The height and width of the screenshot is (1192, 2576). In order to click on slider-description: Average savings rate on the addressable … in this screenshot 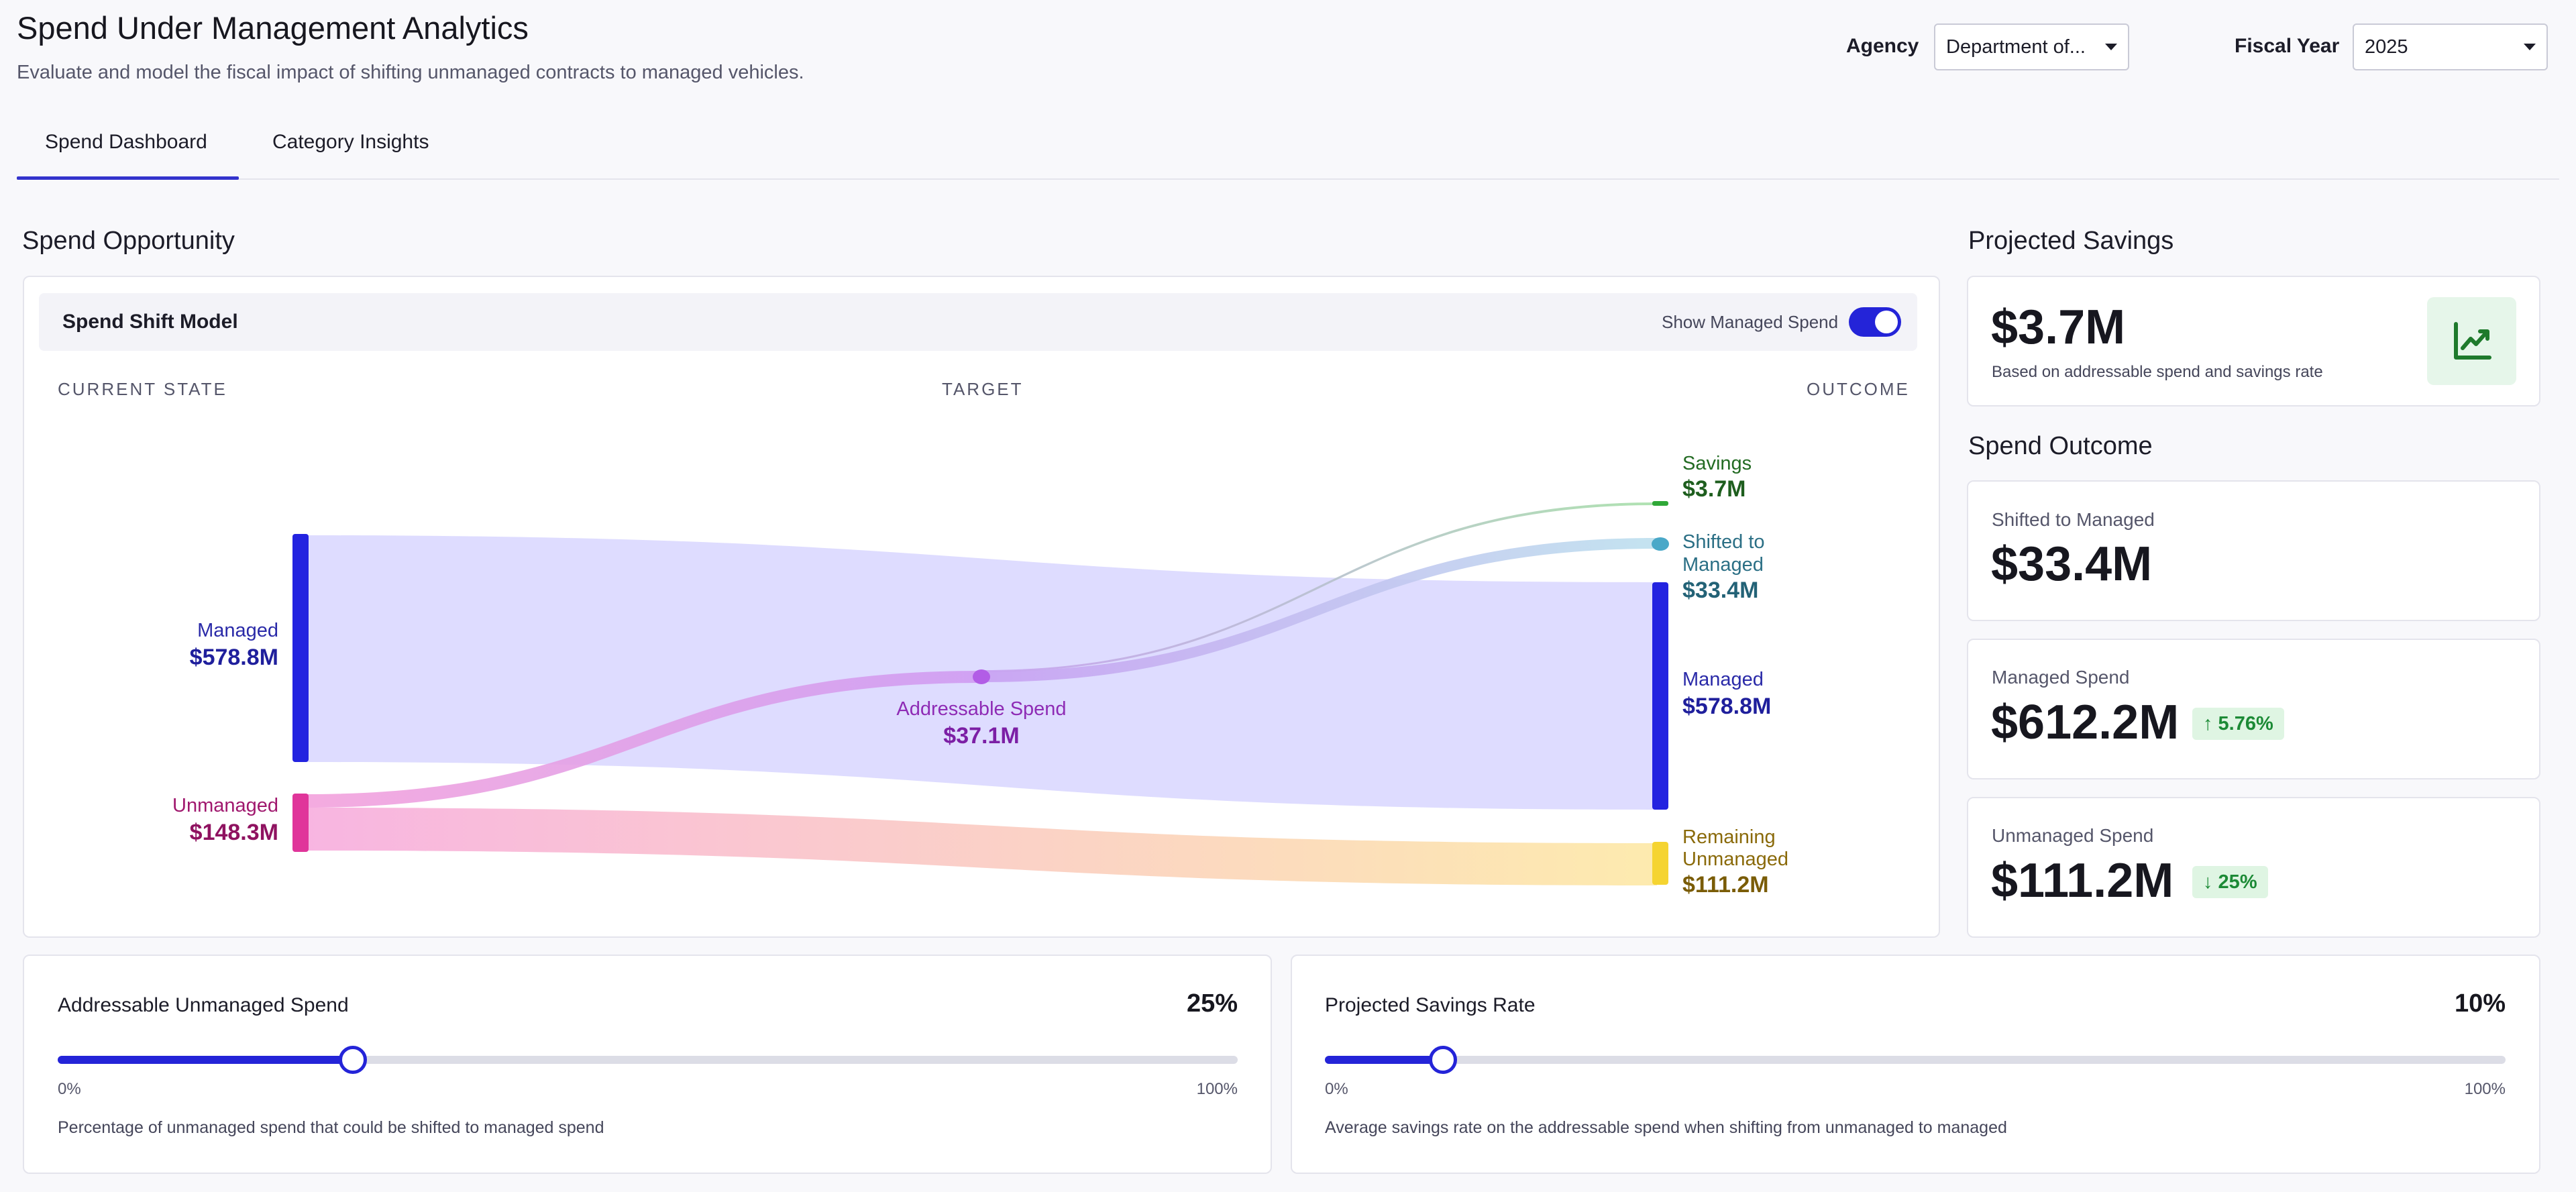, I will do `click(1666, 1127)`.